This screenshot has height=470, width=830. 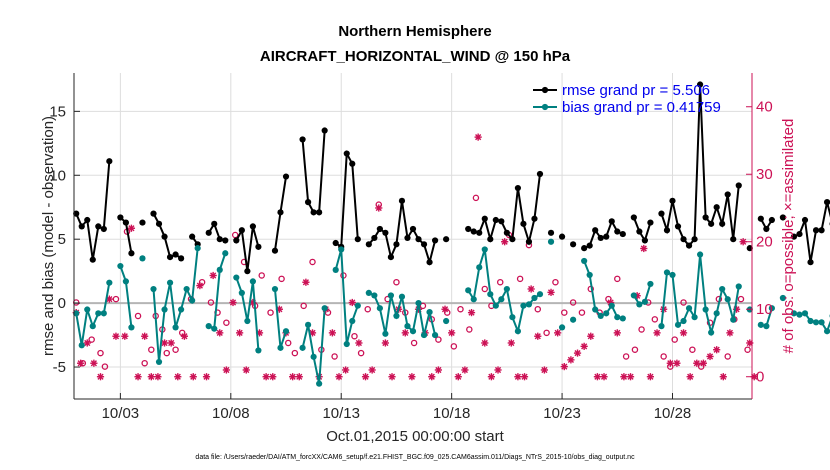 I want to click on y2-tick-label: 0, so click(x=760, y=377).